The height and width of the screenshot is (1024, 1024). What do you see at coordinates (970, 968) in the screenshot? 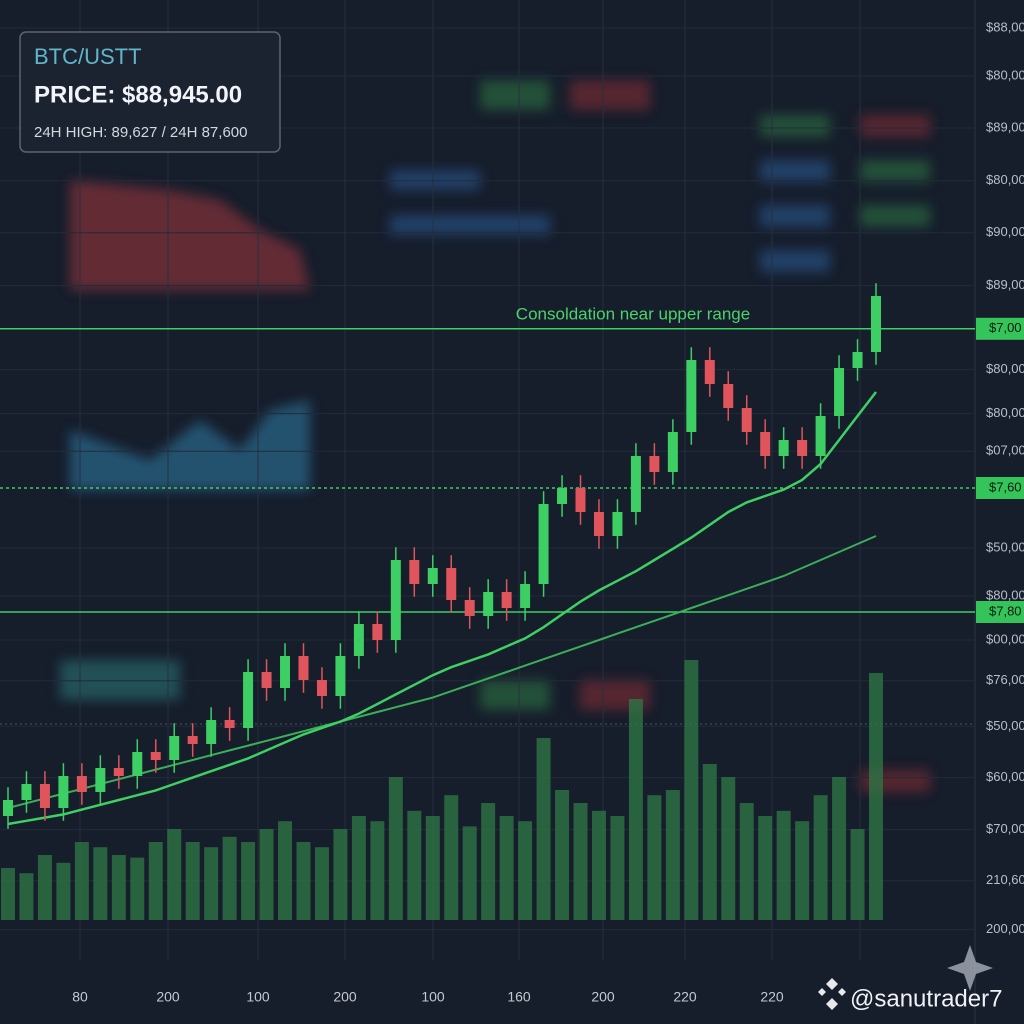
I see `sparkle-icon` at bounding box center [970, 968].